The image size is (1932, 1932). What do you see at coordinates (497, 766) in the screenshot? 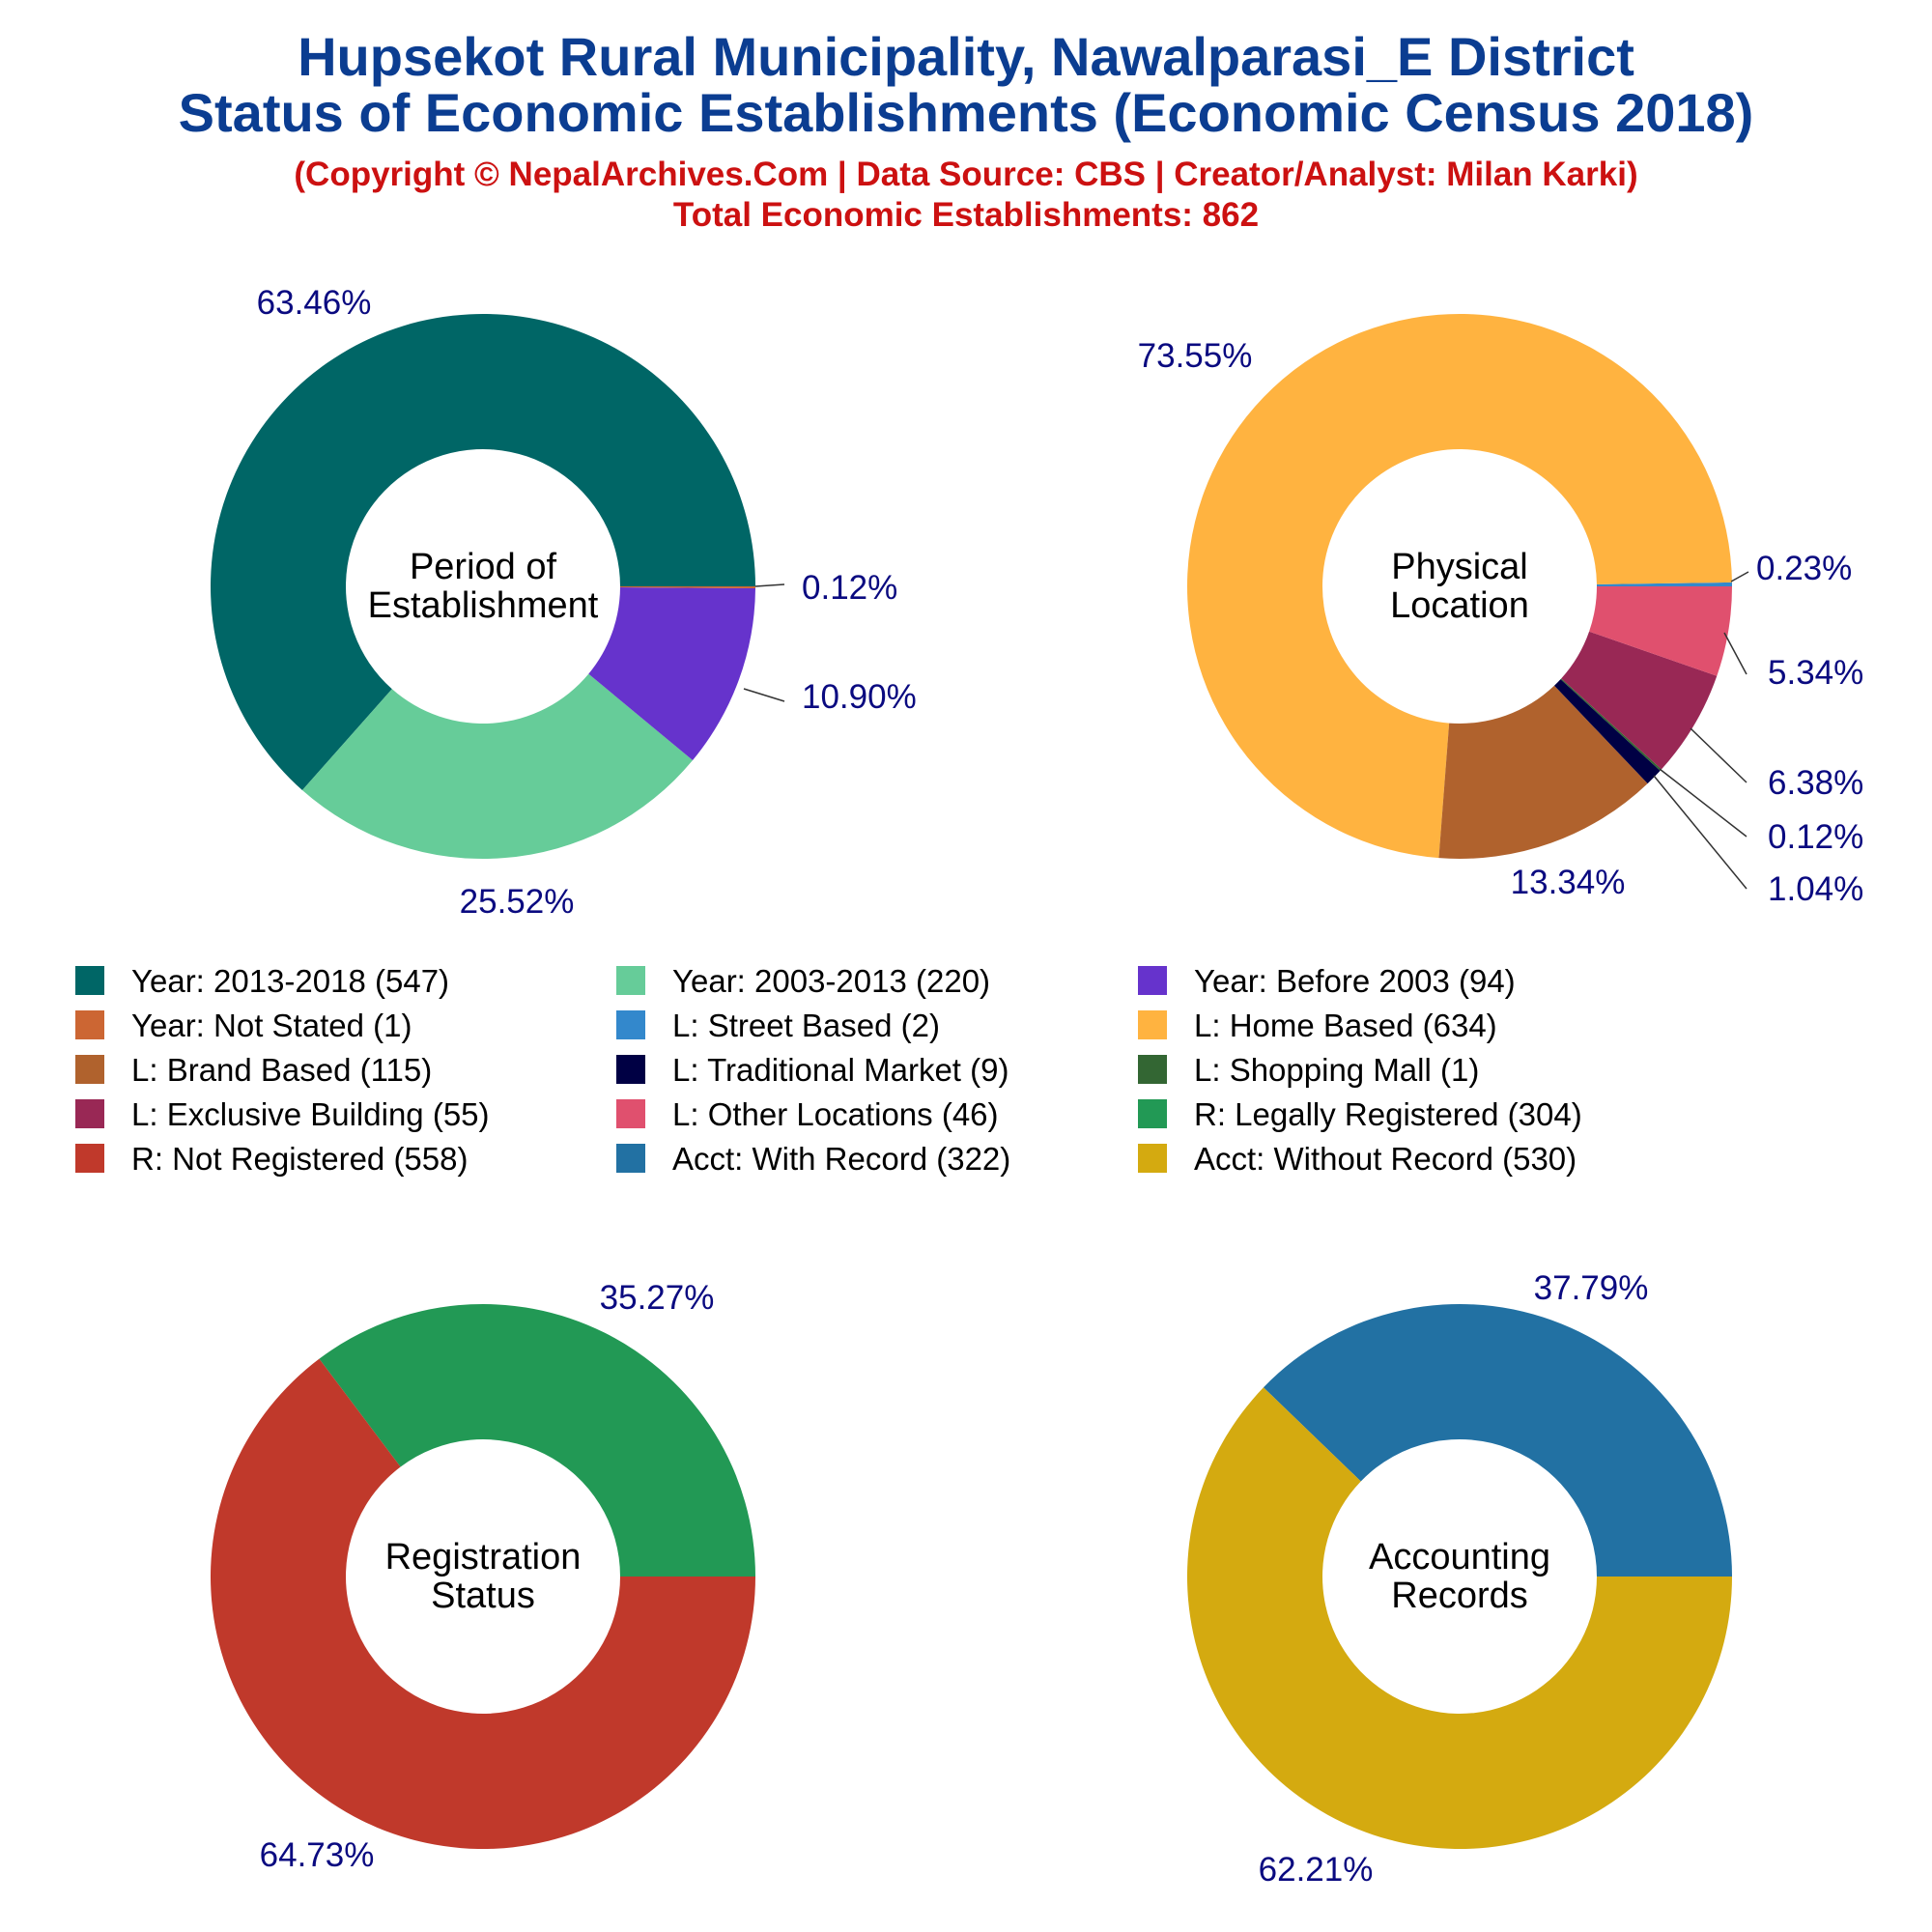
I see `slice-year-2003-2013` at bounding box center [497, 766].